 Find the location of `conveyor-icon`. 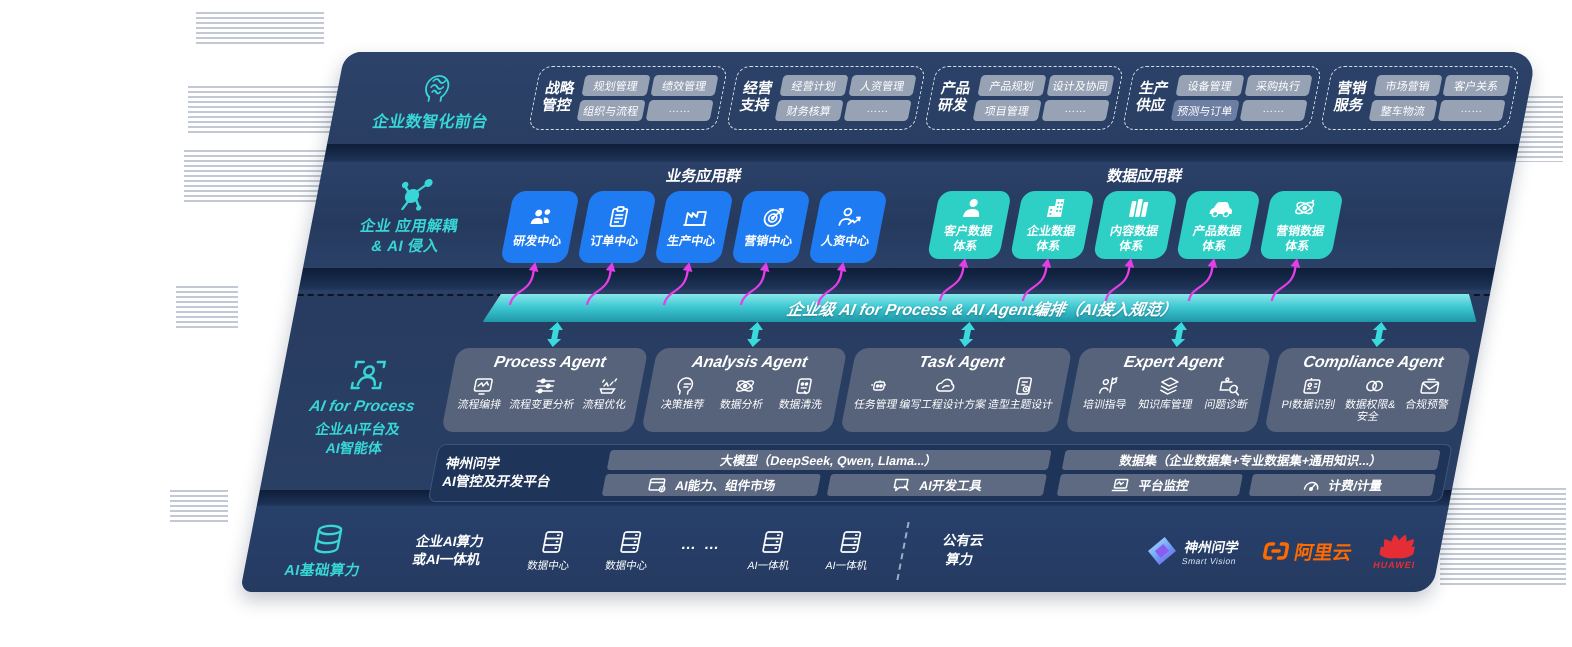

conveyor-icon is located at coordinates (608, 386).